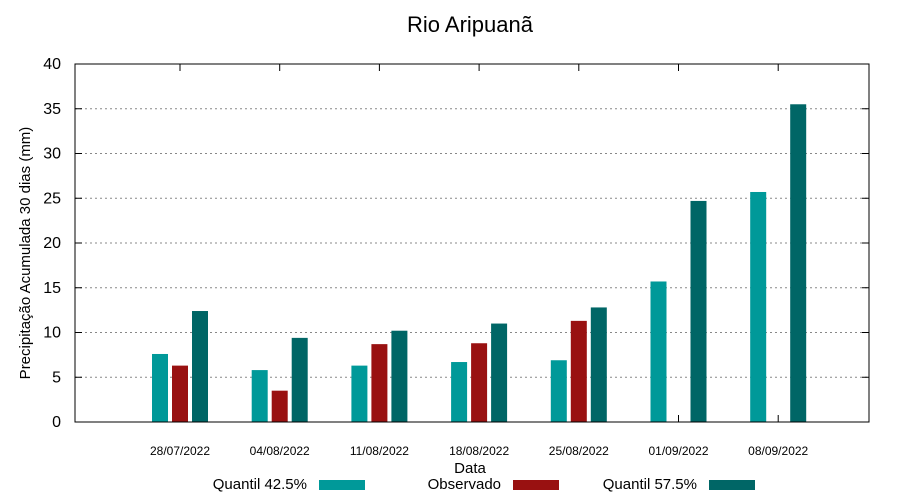  Describe the element at coordinates (52, 109) in the screenshot. I see `y-tick-label: 35` at that location.